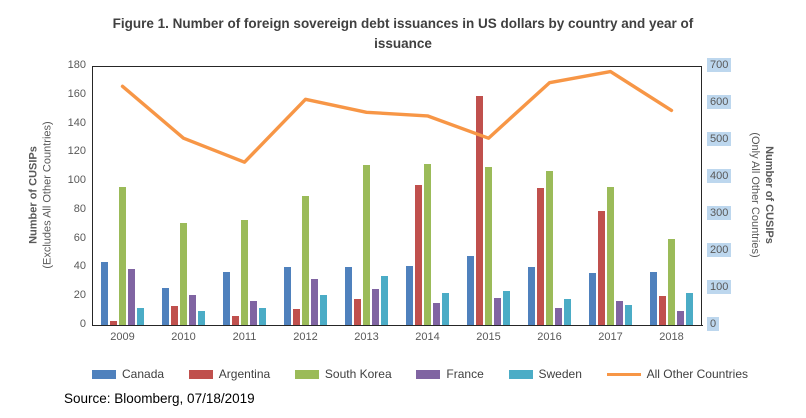  What do you see at coordinates (610, 337) in the screenshot?
I see `x-axis-tick-2017: 2017` at bounding box center [610, 337].